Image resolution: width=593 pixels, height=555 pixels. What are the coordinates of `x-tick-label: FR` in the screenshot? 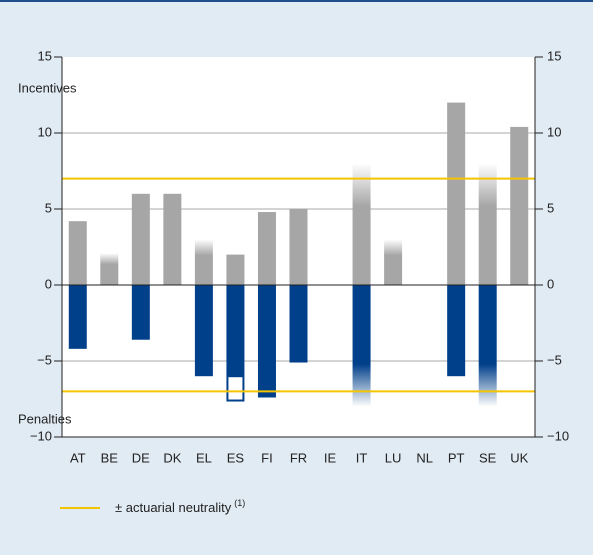 It's located at (298, 457).